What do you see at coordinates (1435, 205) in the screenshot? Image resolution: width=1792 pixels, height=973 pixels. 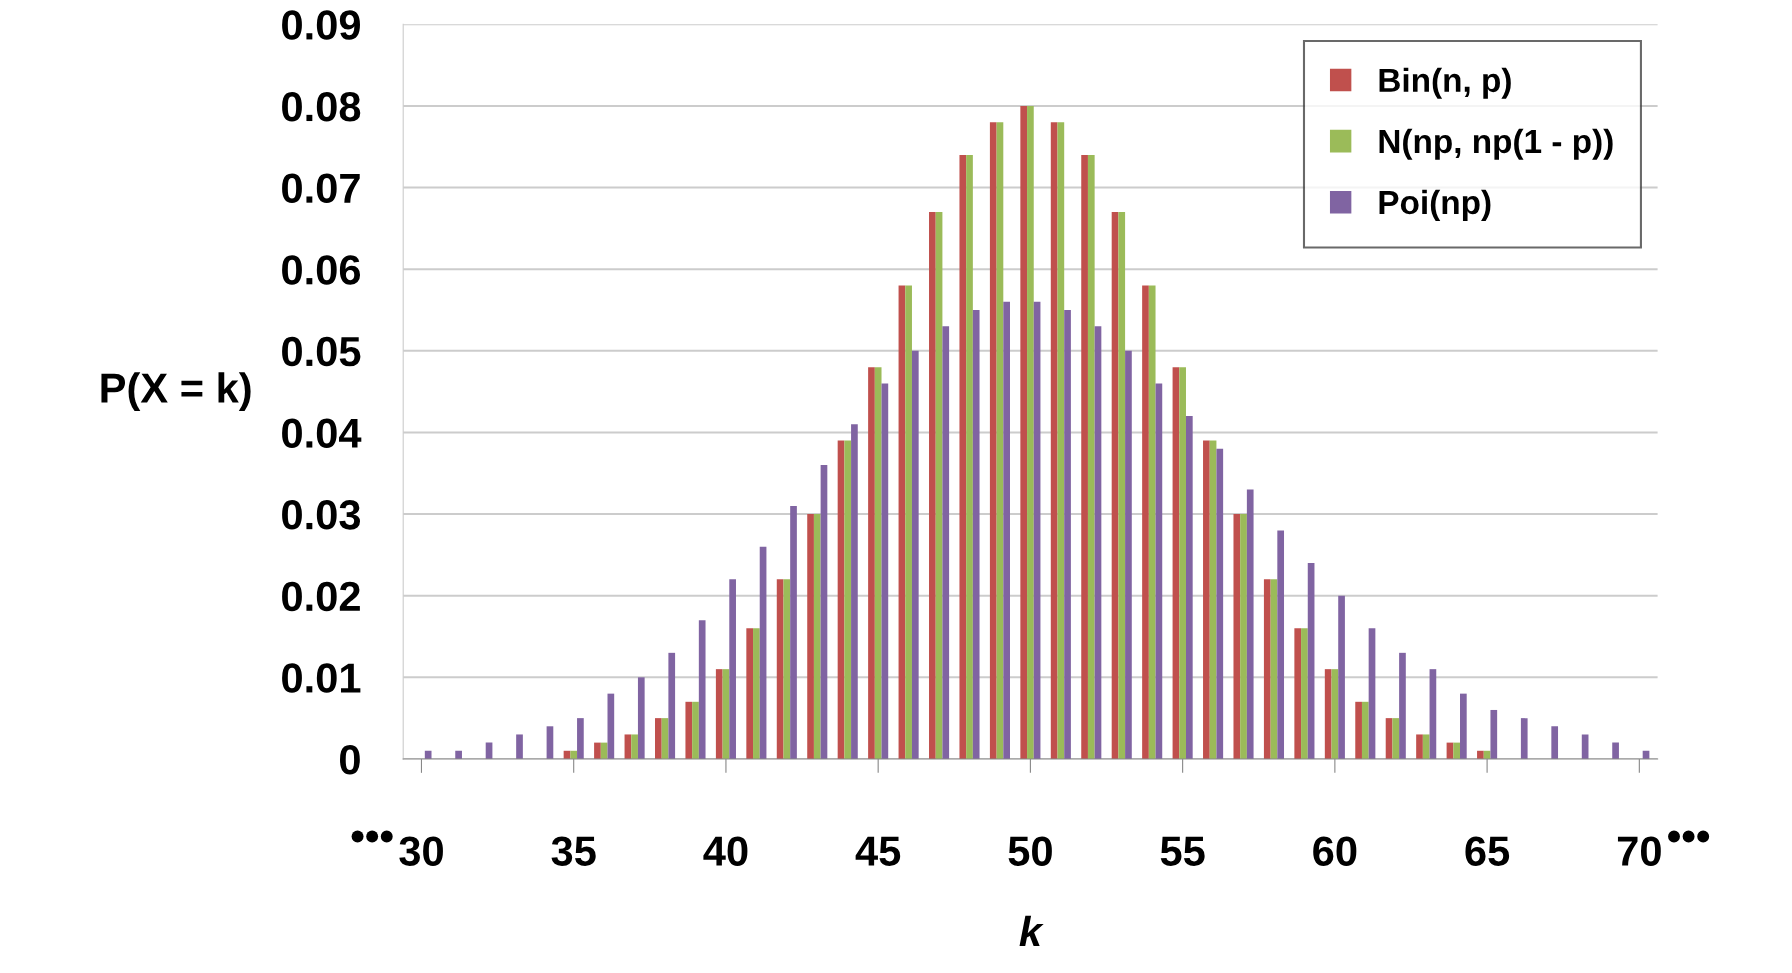 I see `legend-label: Poi(np)` at bounding box center [1435, 205].